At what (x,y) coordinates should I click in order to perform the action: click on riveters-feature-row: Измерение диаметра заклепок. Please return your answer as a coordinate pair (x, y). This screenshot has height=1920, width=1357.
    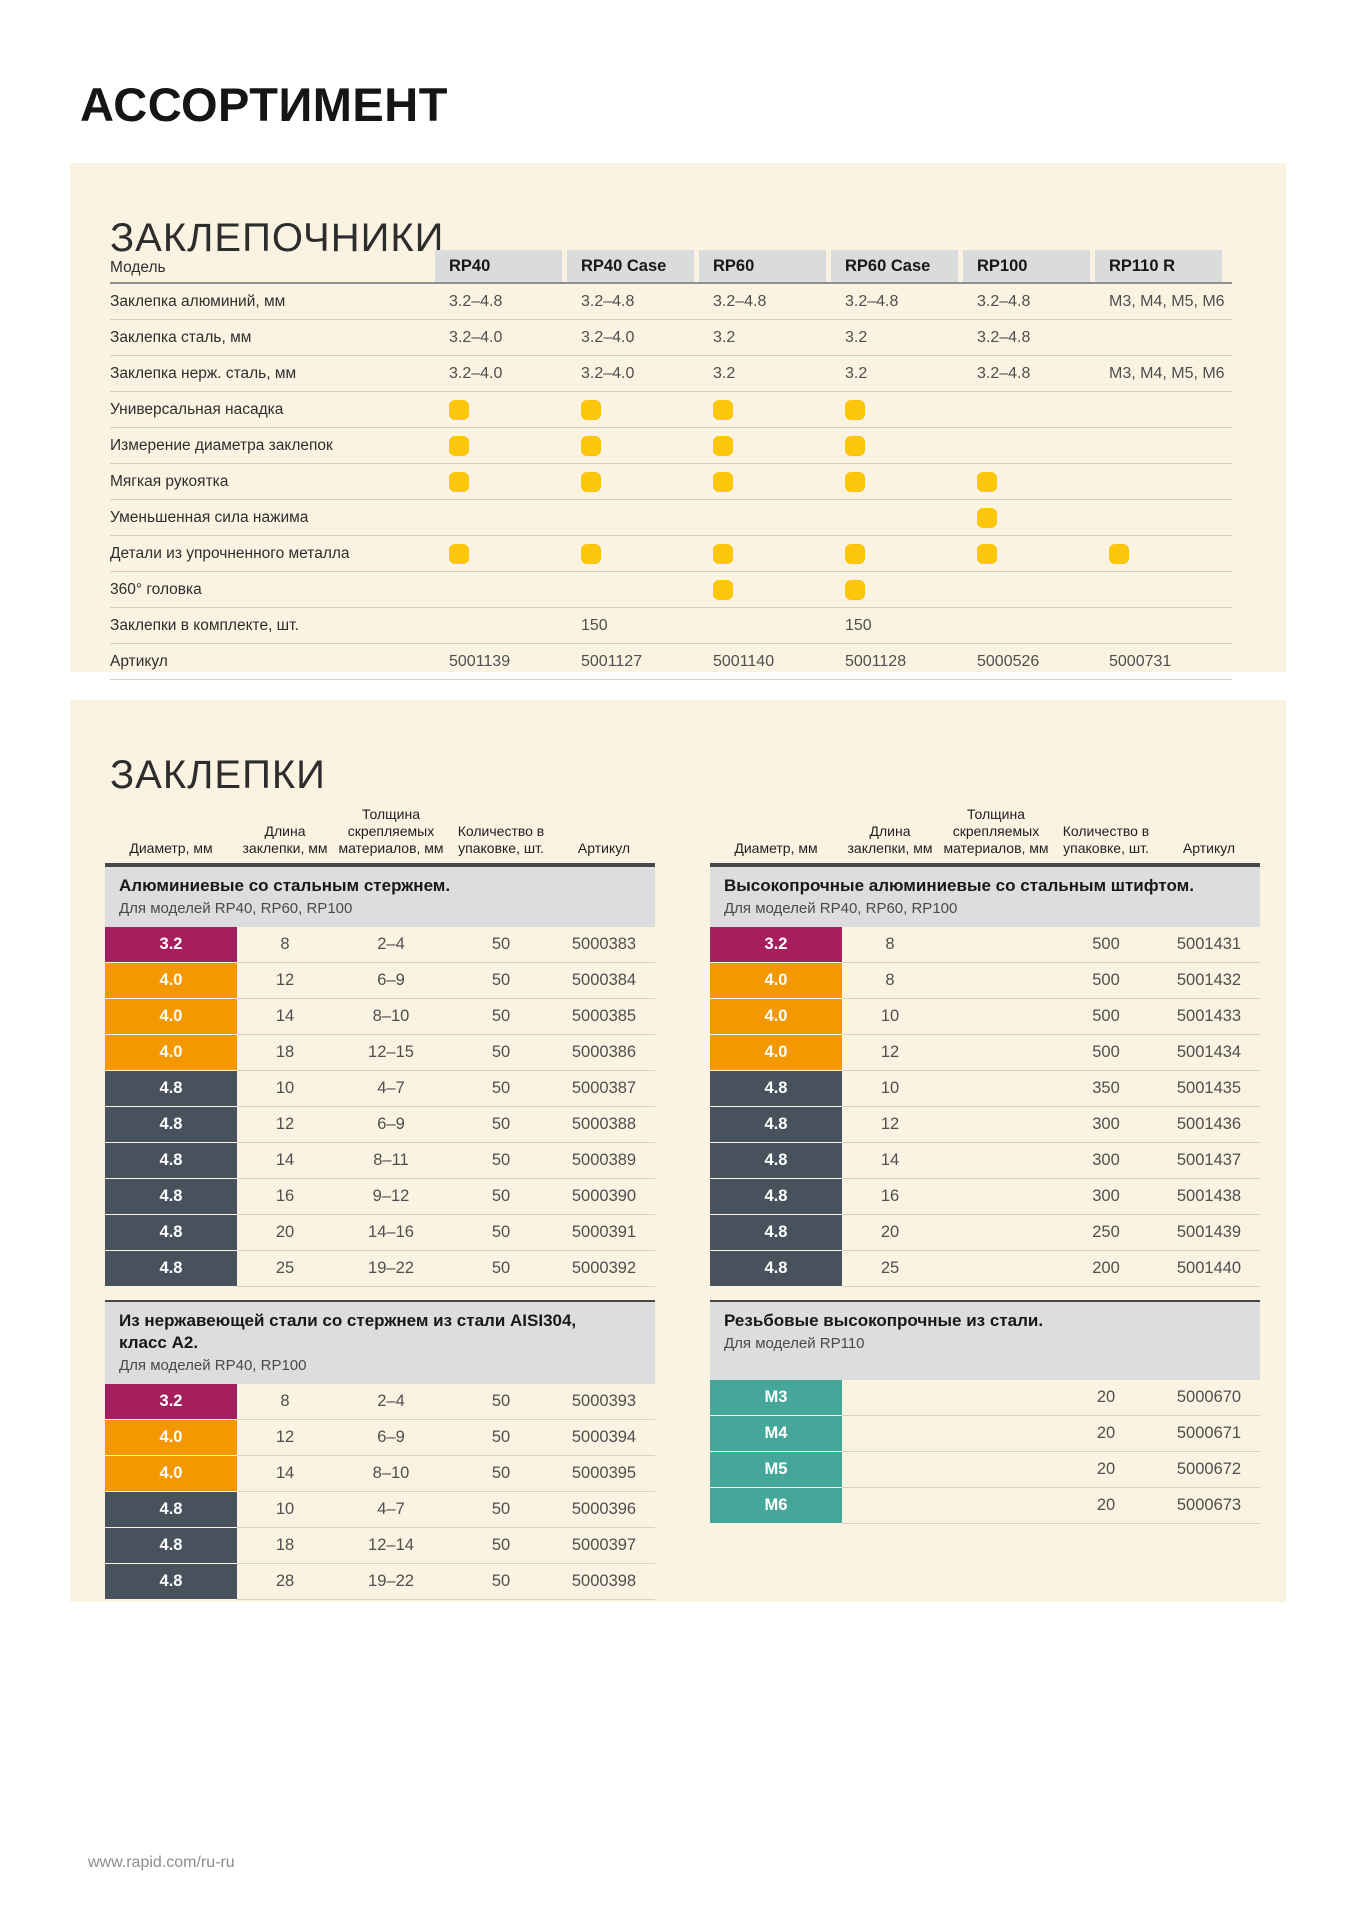
    Looking at the image, I should click on (671, 446).